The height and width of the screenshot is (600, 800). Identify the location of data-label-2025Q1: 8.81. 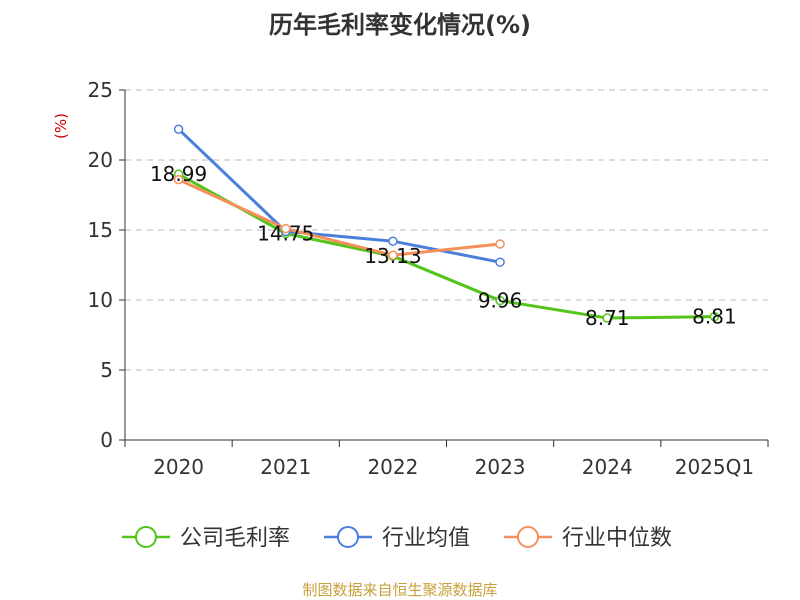
(714, 317).